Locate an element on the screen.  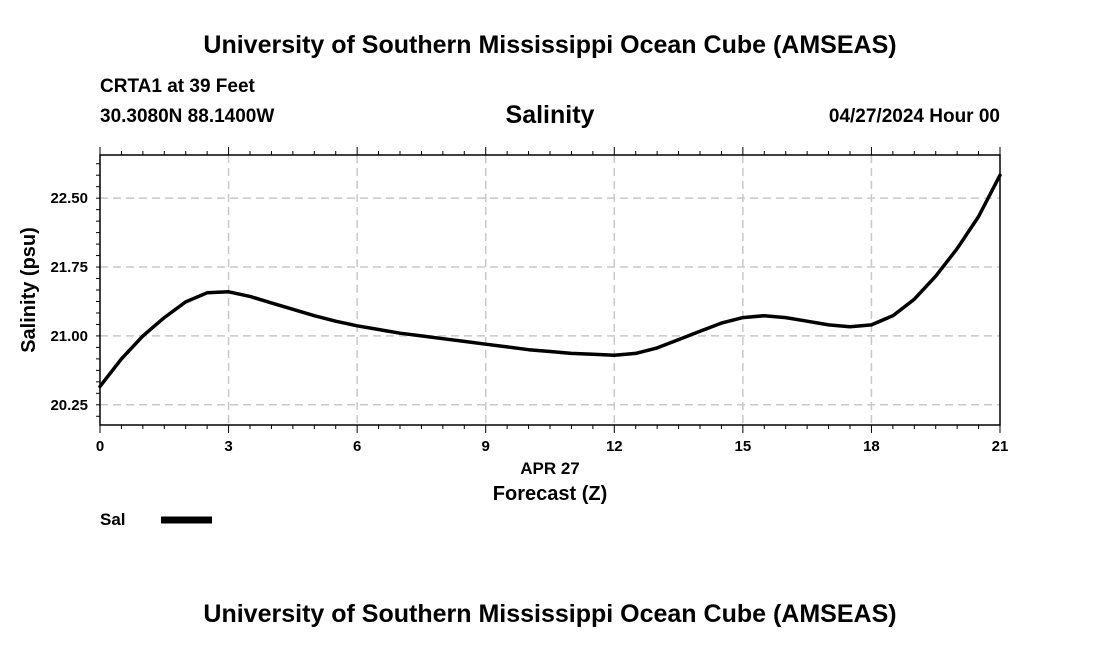
x-tick-label: 9 is located at coordinates (486, 446).